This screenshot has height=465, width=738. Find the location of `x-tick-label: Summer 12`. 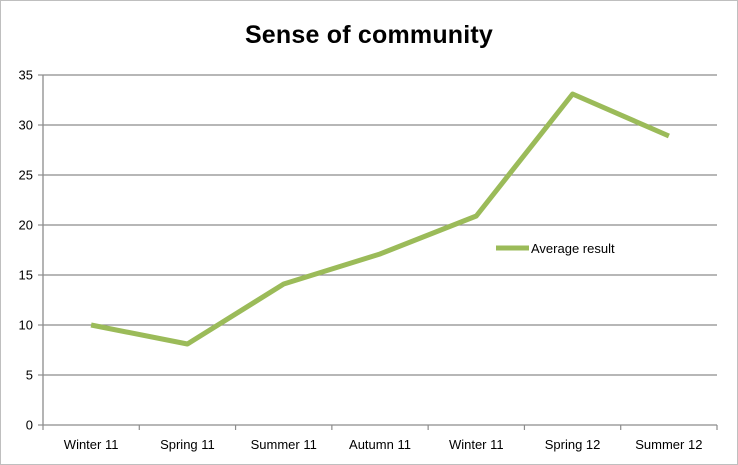

x-tick-label: Summer 12 is located at coordinates (668, 444).